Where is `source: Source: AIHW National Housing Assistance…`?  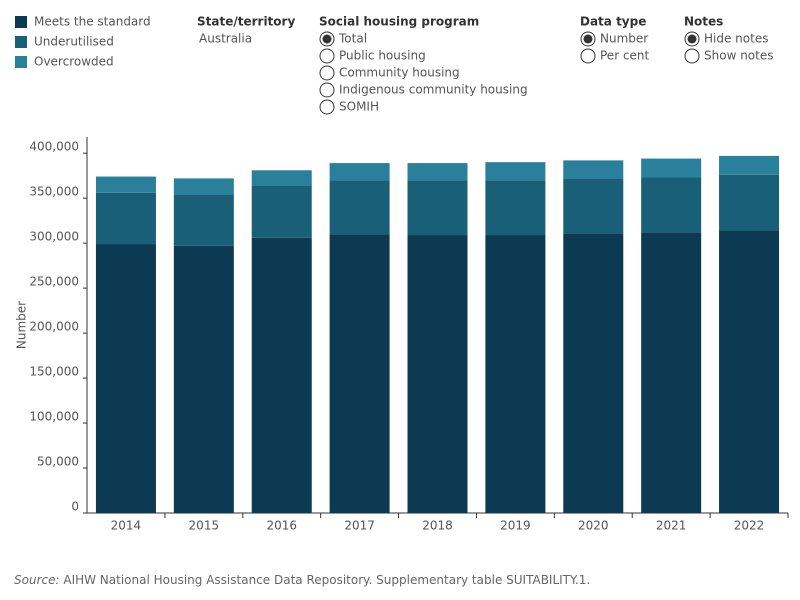
source: Source: AIHW National Housing Assistance… is located at coordinates (302, 580).